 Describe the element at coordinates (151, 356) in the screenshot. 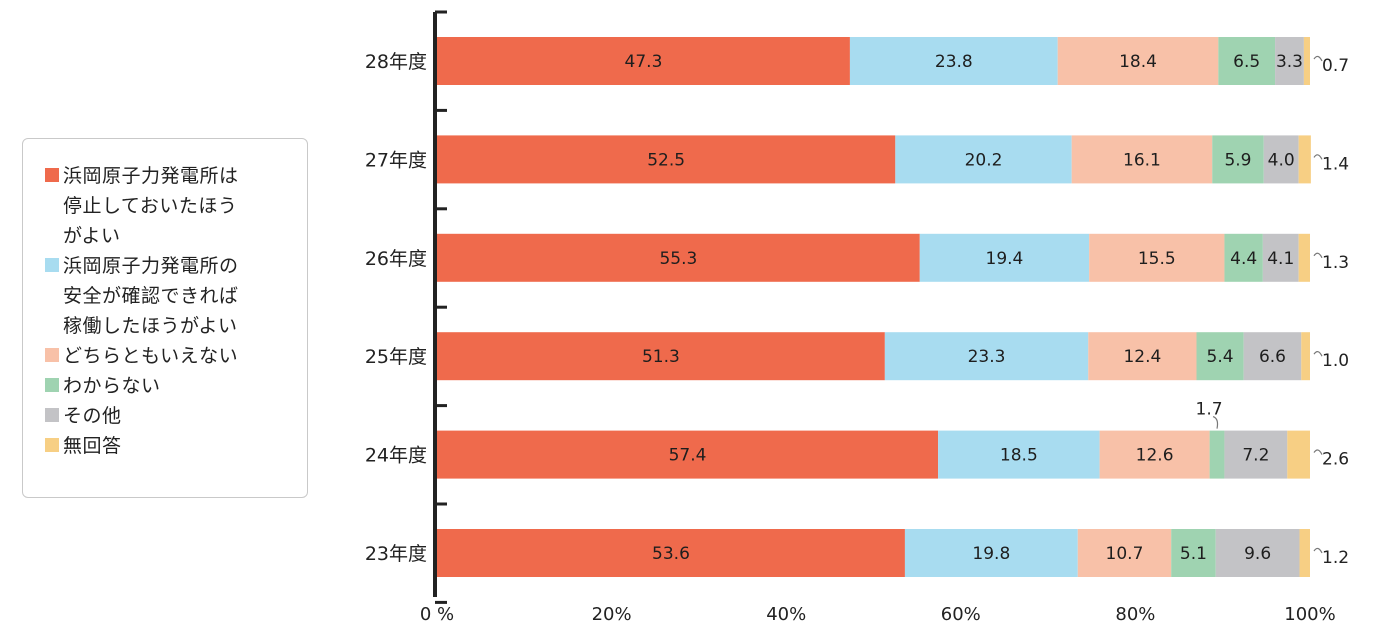

I see `legend-label: どちらともいえない` at that location.